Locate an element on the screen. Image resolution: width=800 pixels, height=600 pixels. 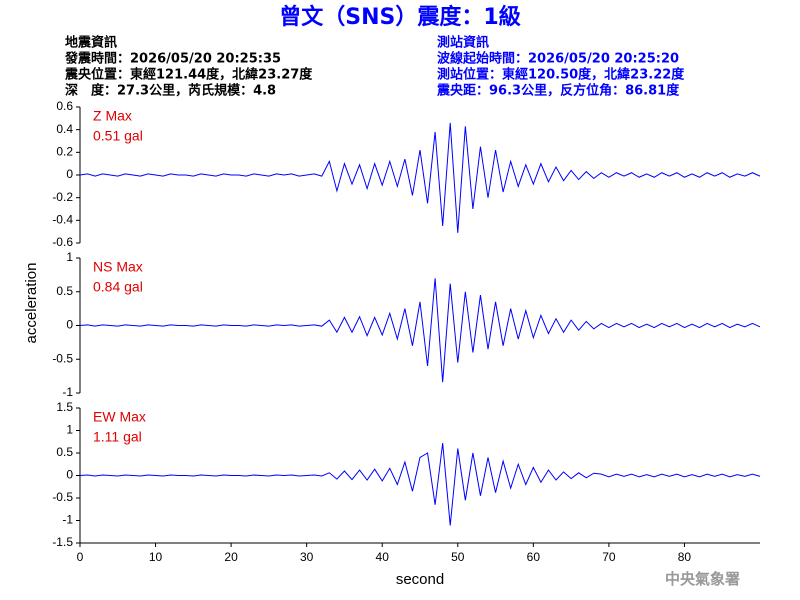
title: 曾文（SNS）震度：1級 is located at coordinates (399, 17).